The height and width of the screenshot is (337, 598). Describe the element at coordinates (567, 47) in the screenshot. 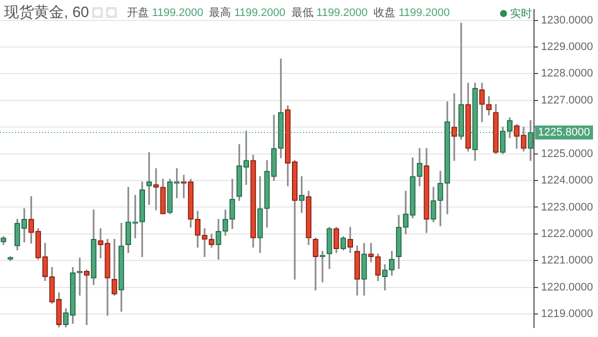

I see `y-tick-label: 1229.0000` at that location.